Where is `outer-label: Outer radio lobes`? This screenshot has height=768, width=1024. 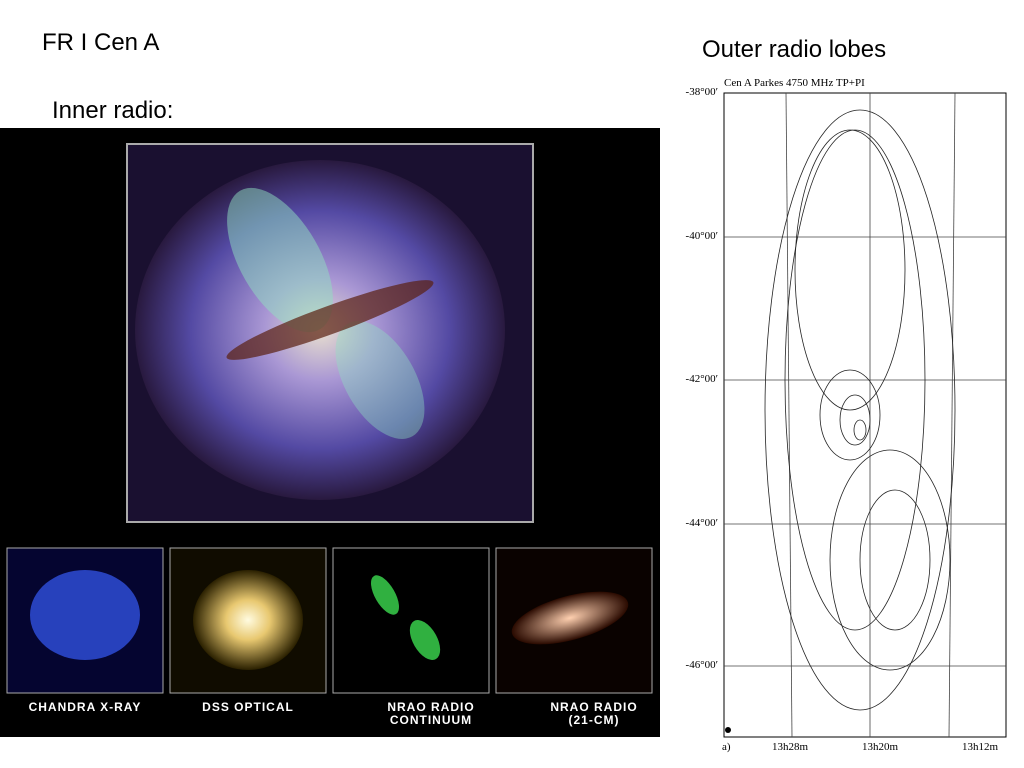 outer-label: Outer radio lobes is located at coordinates (794, 49).